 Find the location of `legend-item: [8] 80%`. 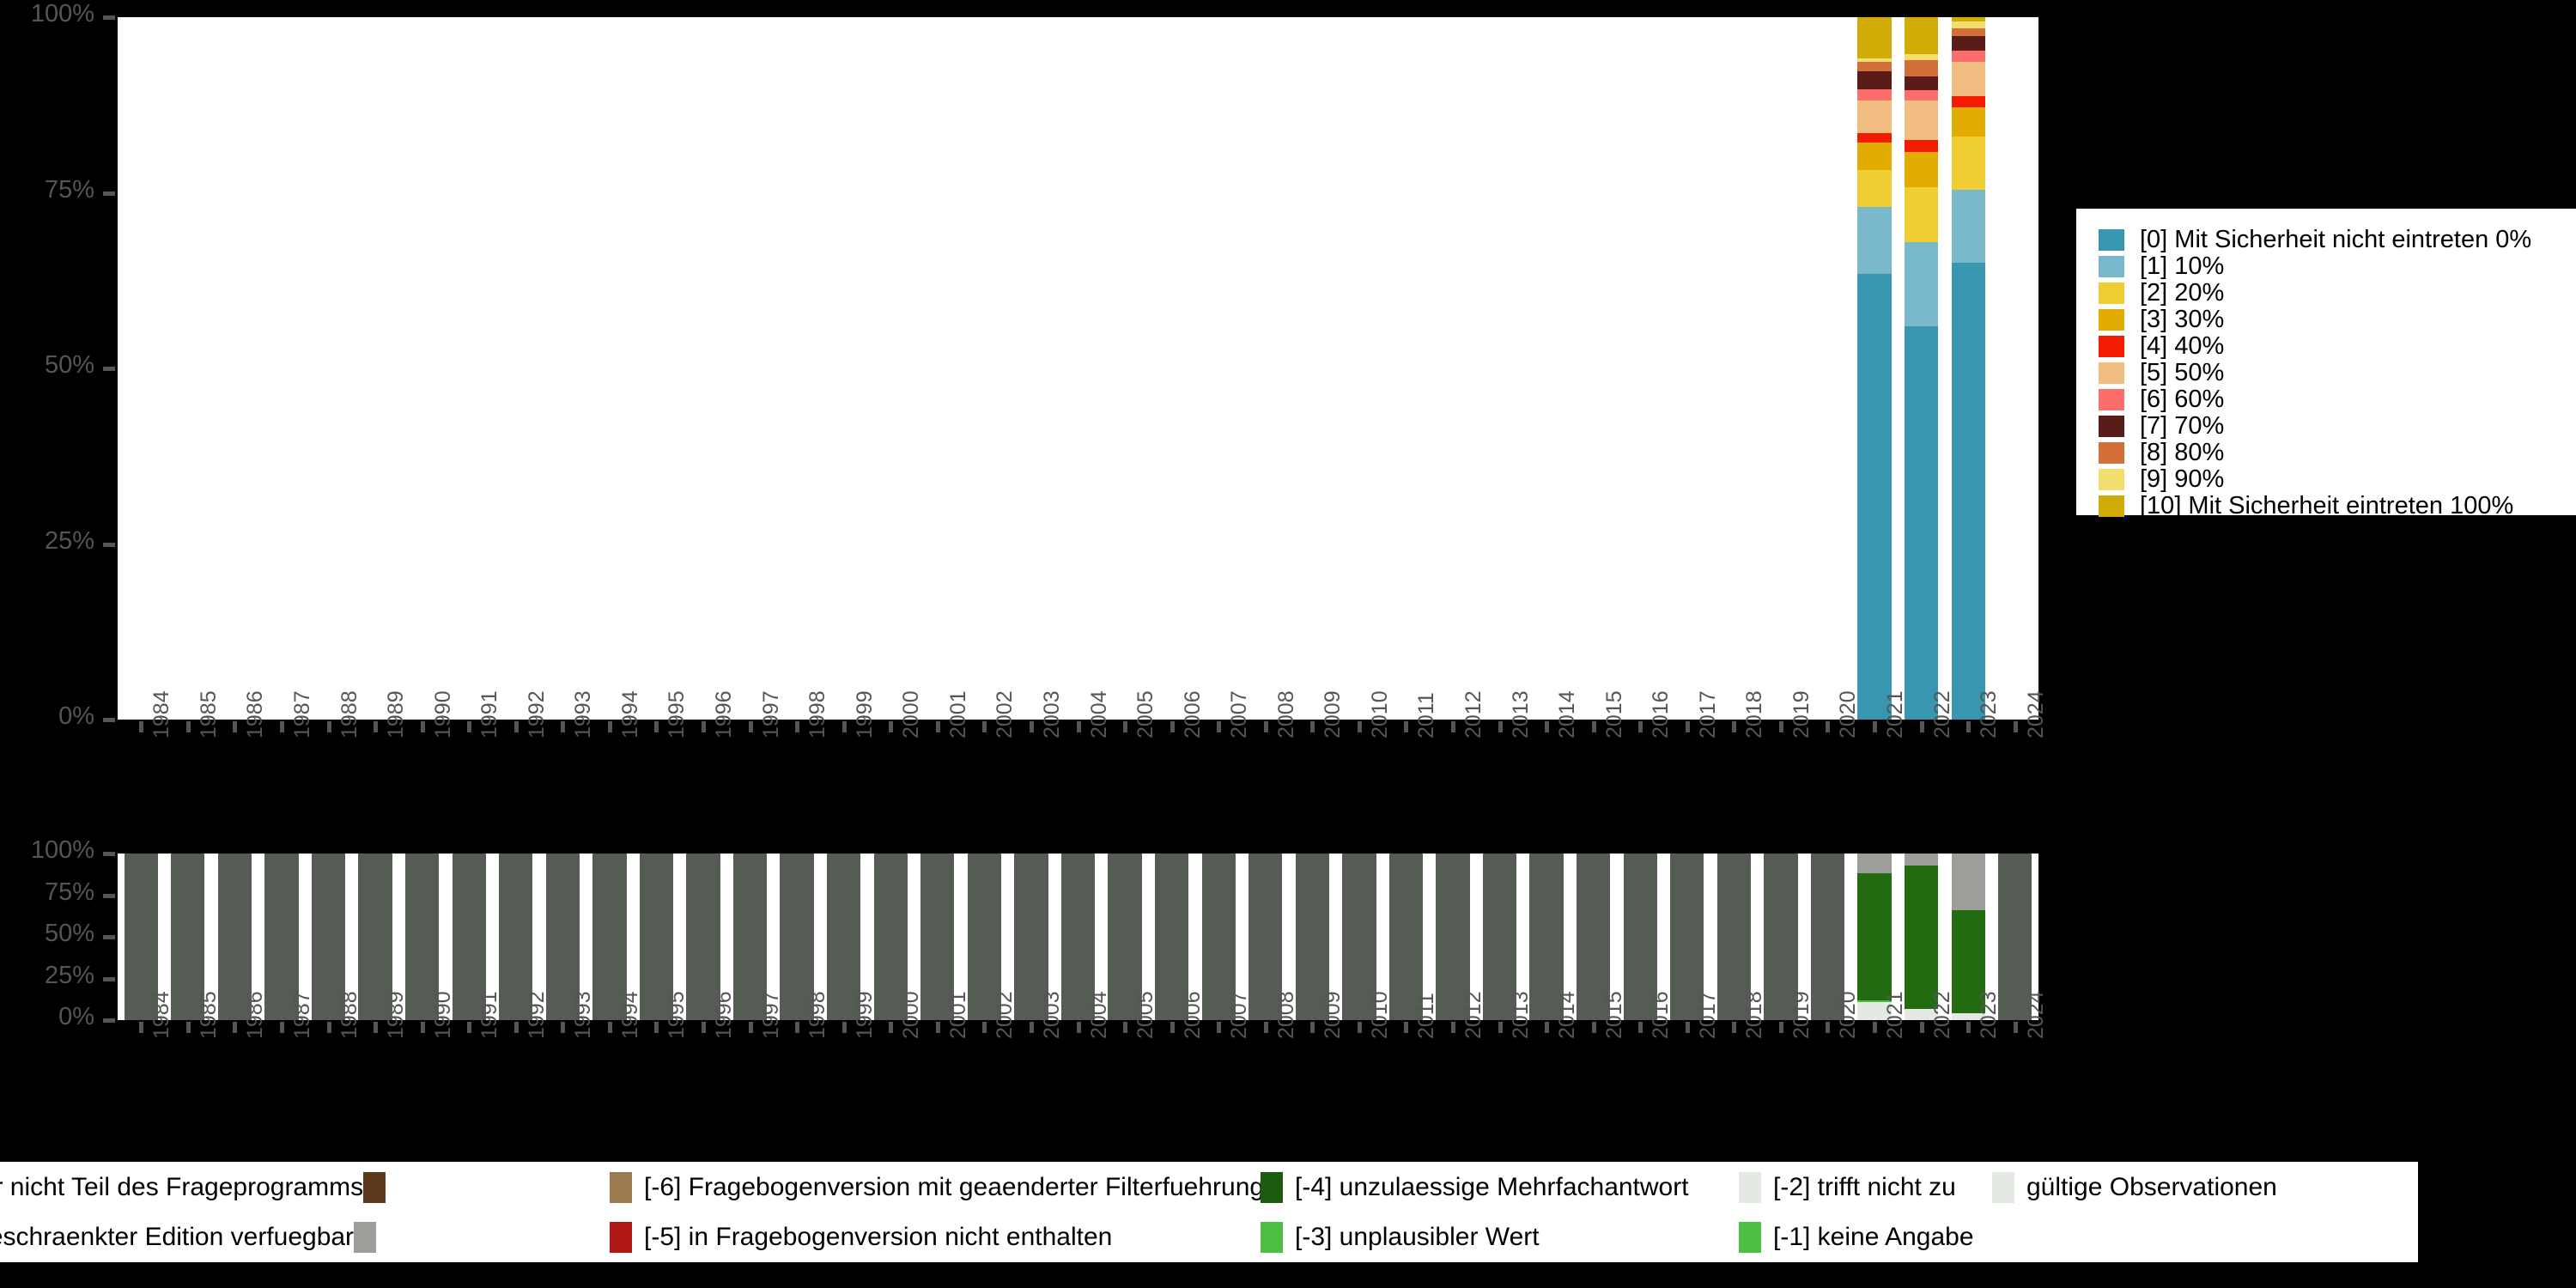

legend-item: [8] 80% is located at coordinates (2162, 452).